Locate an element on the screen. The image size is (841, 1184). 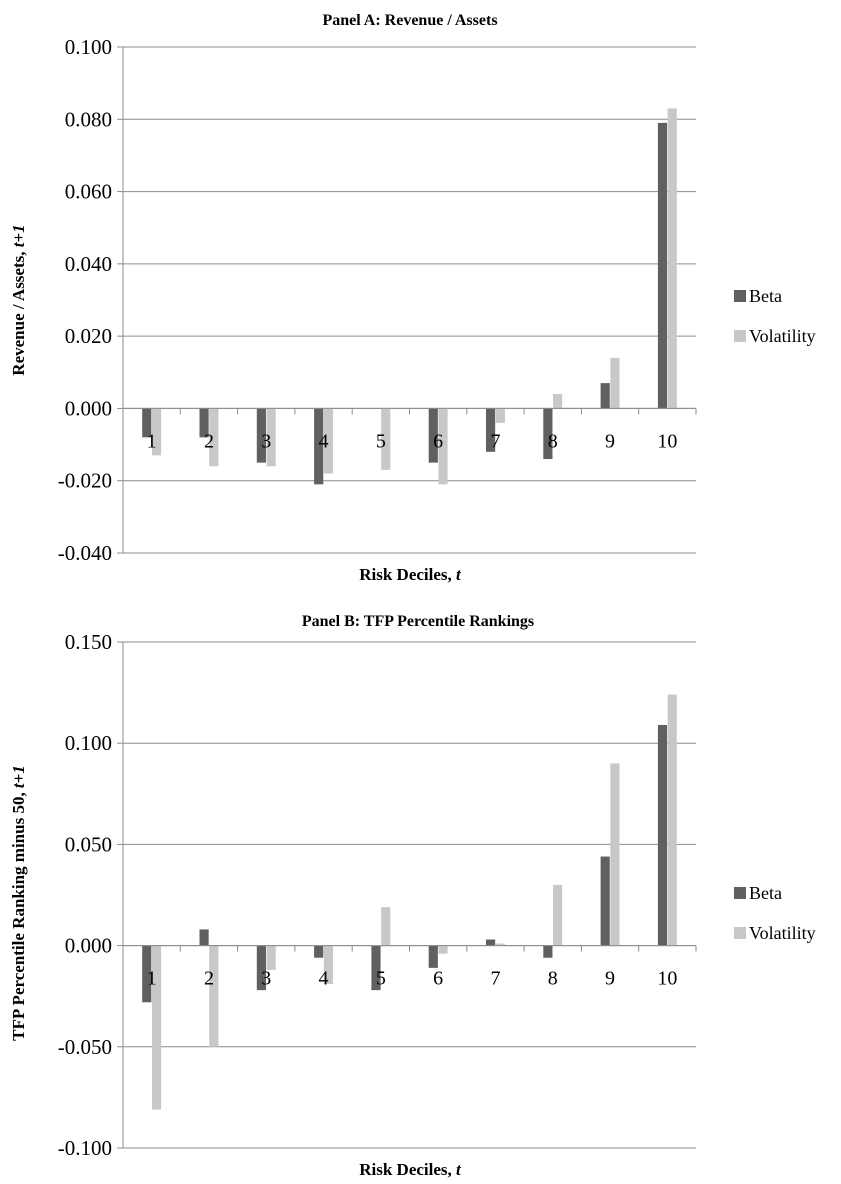
y-tick-label: 0.050 is located at coordinates (88, 844).